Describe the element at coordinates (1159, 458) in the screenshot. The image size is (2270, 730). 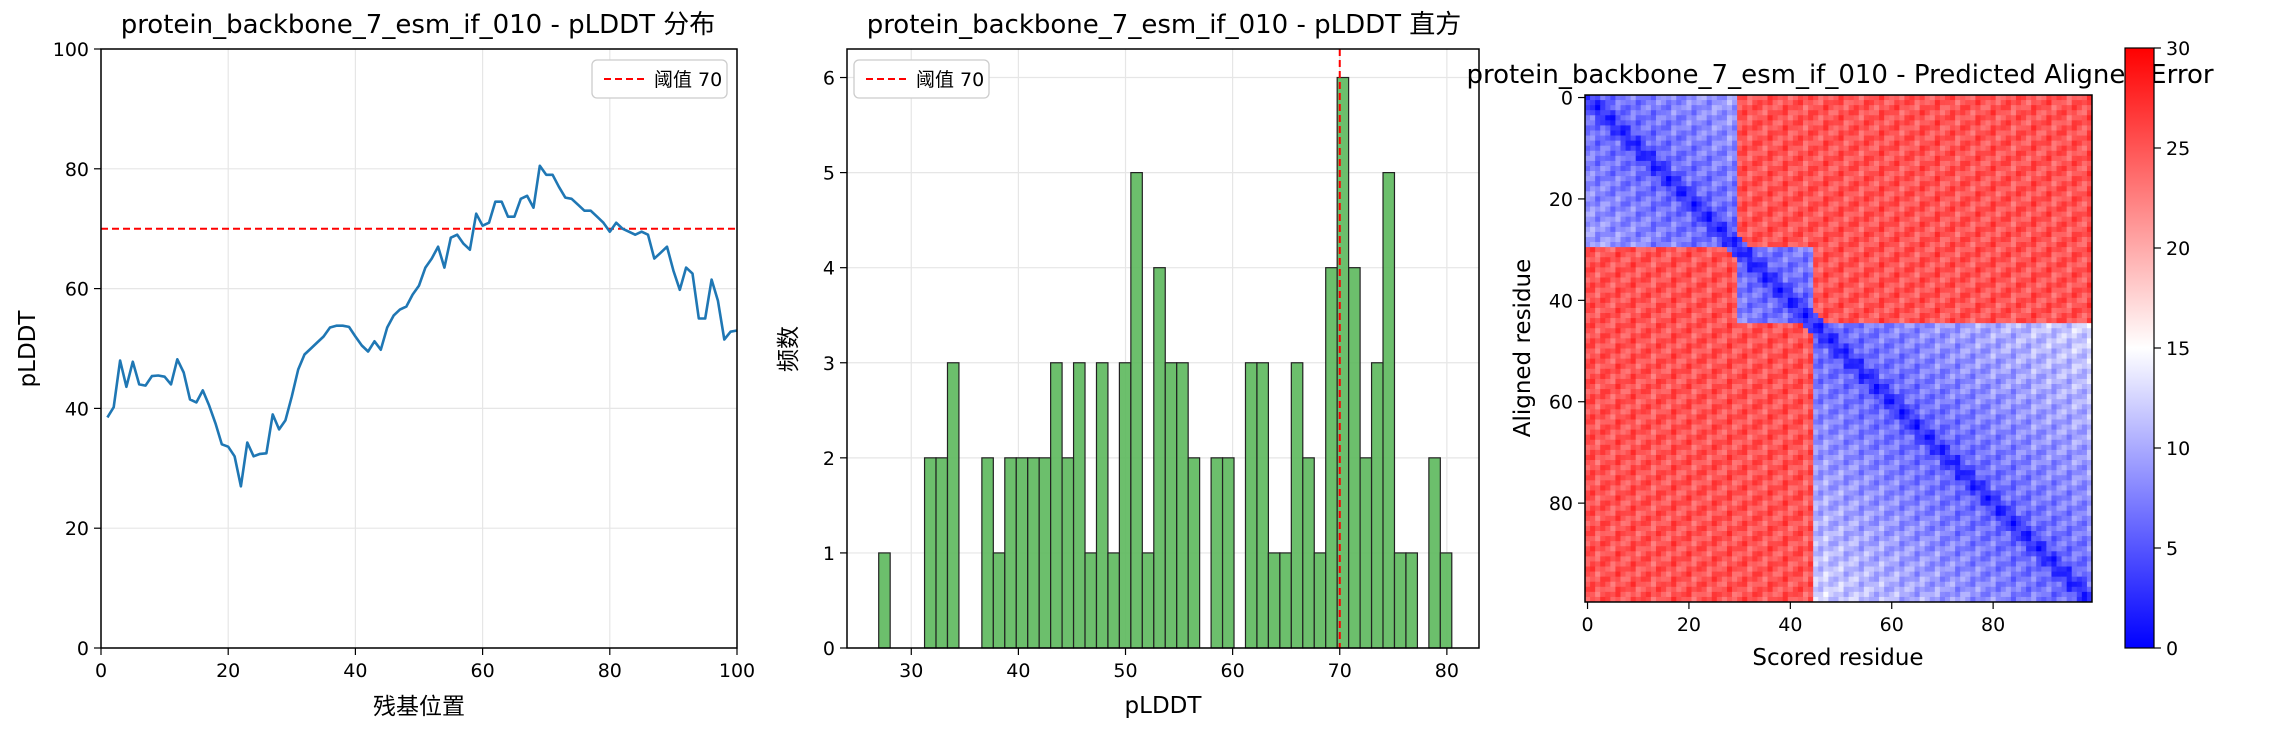
I see `histogram-bar` at that location.